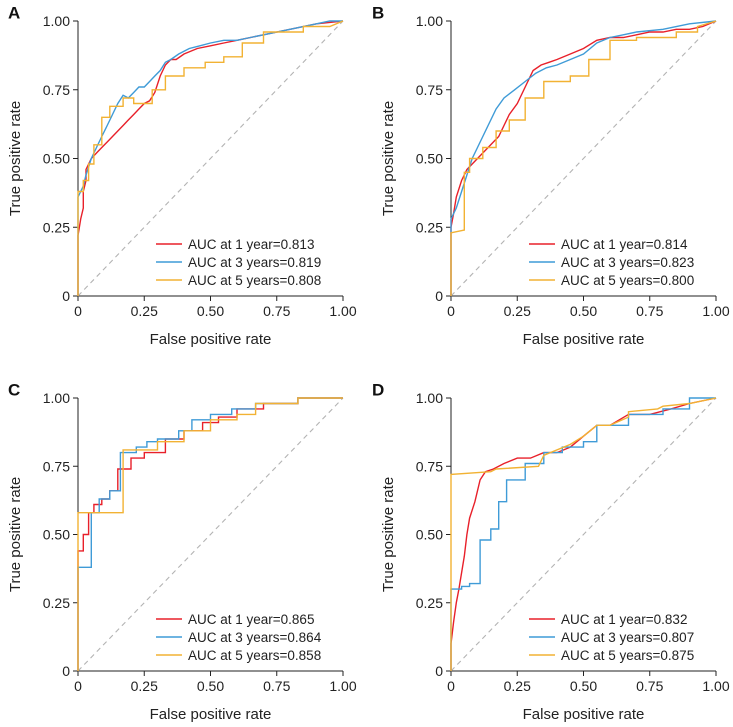  Describe the element at coordinates (255, 637) in the screenshot. I see `legend-entry: AUC at 3 years=0.864` at that location.